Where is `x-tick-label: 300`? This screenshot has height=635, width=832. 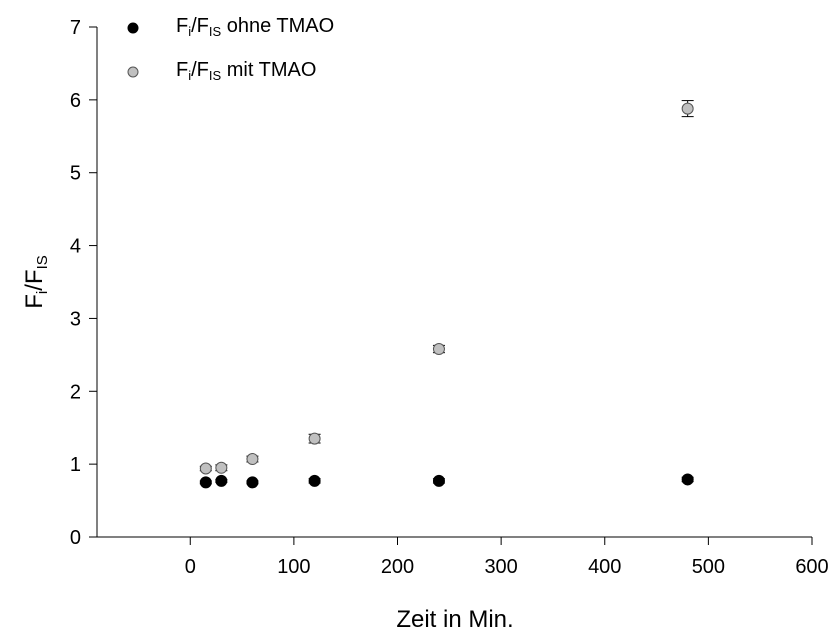 x-tick-label: 300 is located at coordinates (500, 567).